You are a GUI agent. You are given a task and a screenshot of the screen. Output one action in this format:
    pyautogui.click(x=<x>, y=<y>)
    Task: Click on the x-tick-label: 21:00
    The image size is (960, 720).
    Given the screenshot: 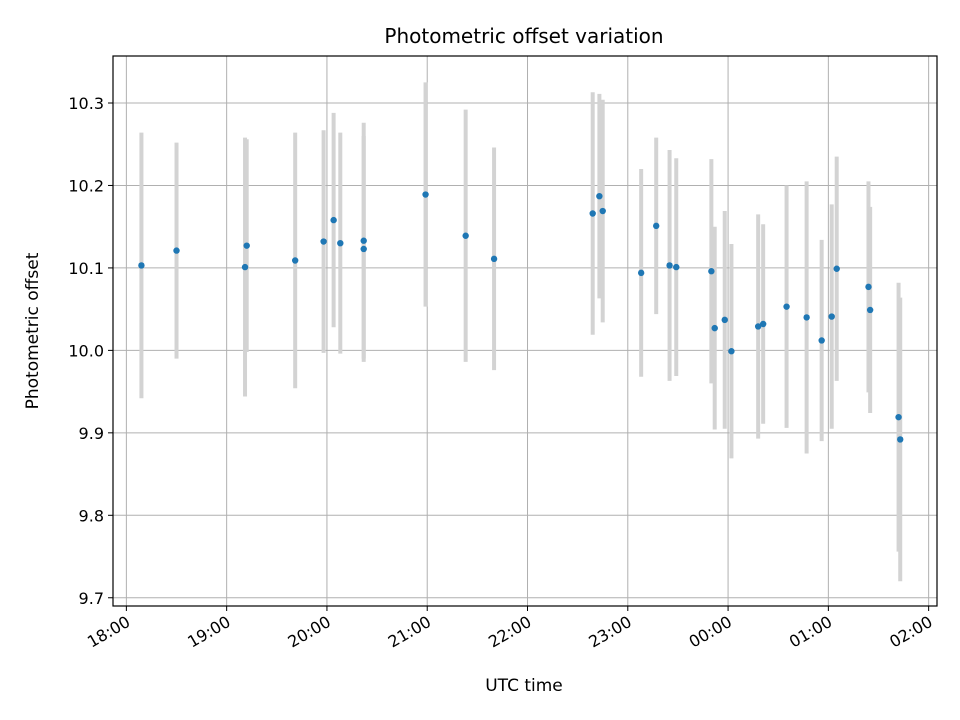 What is the action you would take?
    pyautogui.click(x=409, y=632)
    